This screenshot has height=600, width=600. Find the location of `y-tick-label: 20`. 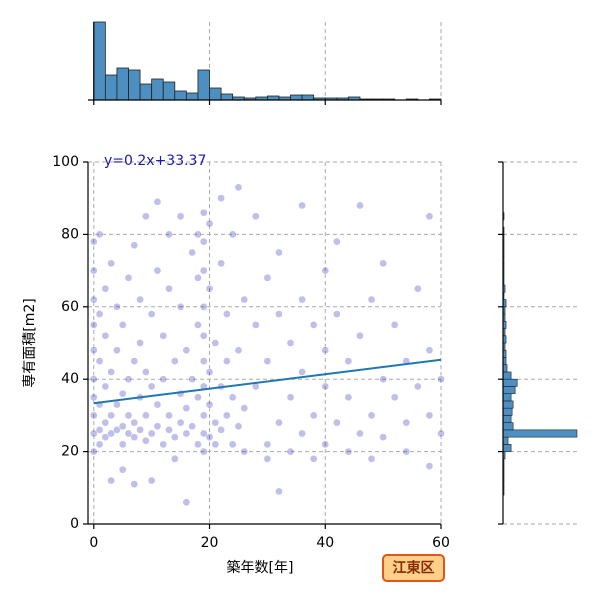

y-tick-label: 20 is located at coordinates (70, 452).